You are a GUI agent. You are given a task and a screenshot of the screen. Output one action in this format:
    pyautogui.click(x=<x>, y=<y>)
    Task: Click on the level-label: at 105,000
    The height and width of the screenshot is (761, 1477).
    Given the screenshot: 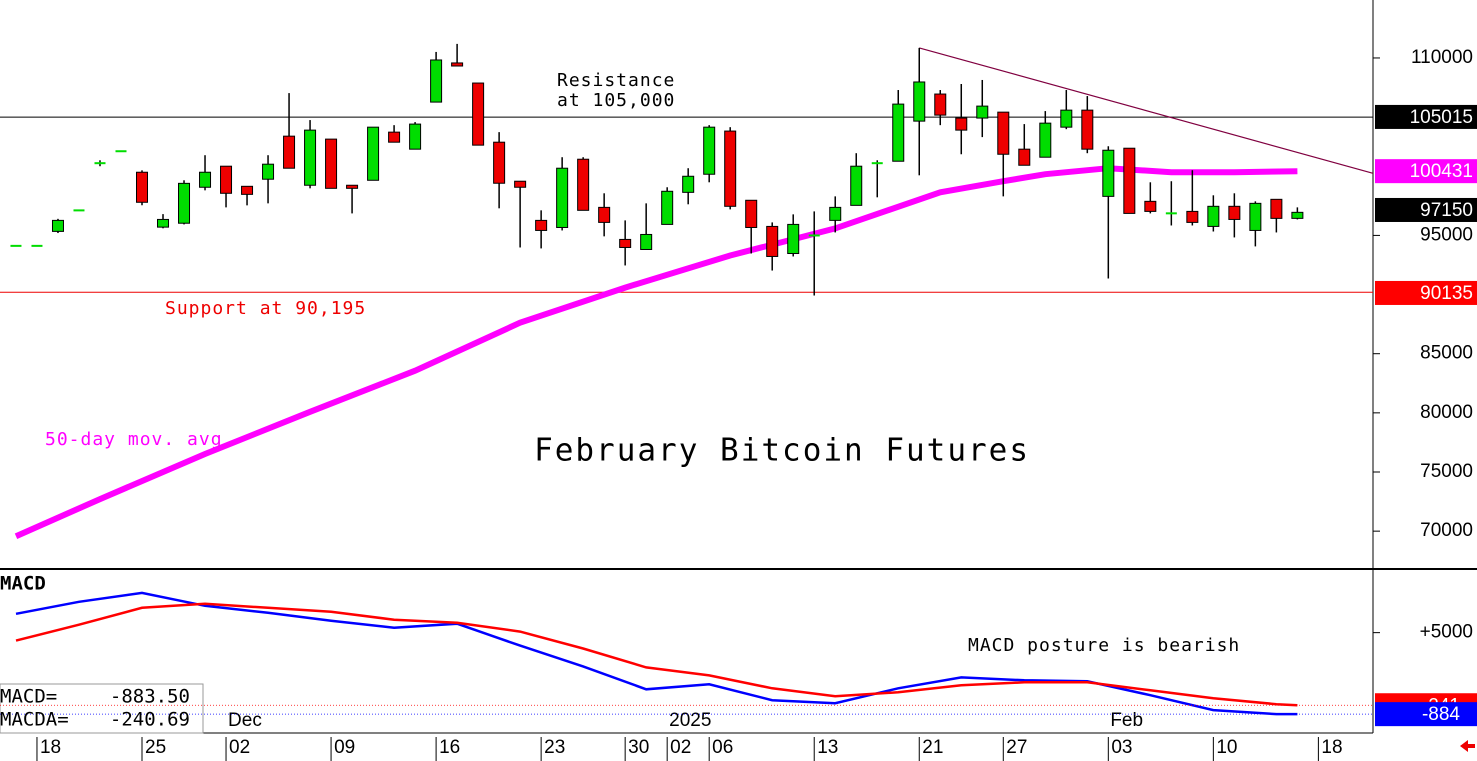 What is the action you would take?
    pyautogui.click(x=616, y=100)
    